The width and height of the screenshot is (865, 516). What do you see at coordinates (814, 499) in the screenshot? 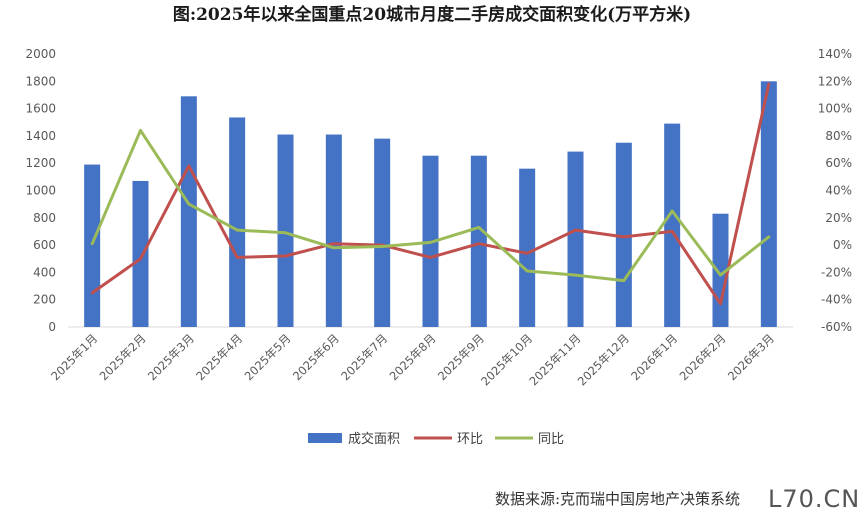
I see `watermark: L70.CN` at bounding box center [814, 499].